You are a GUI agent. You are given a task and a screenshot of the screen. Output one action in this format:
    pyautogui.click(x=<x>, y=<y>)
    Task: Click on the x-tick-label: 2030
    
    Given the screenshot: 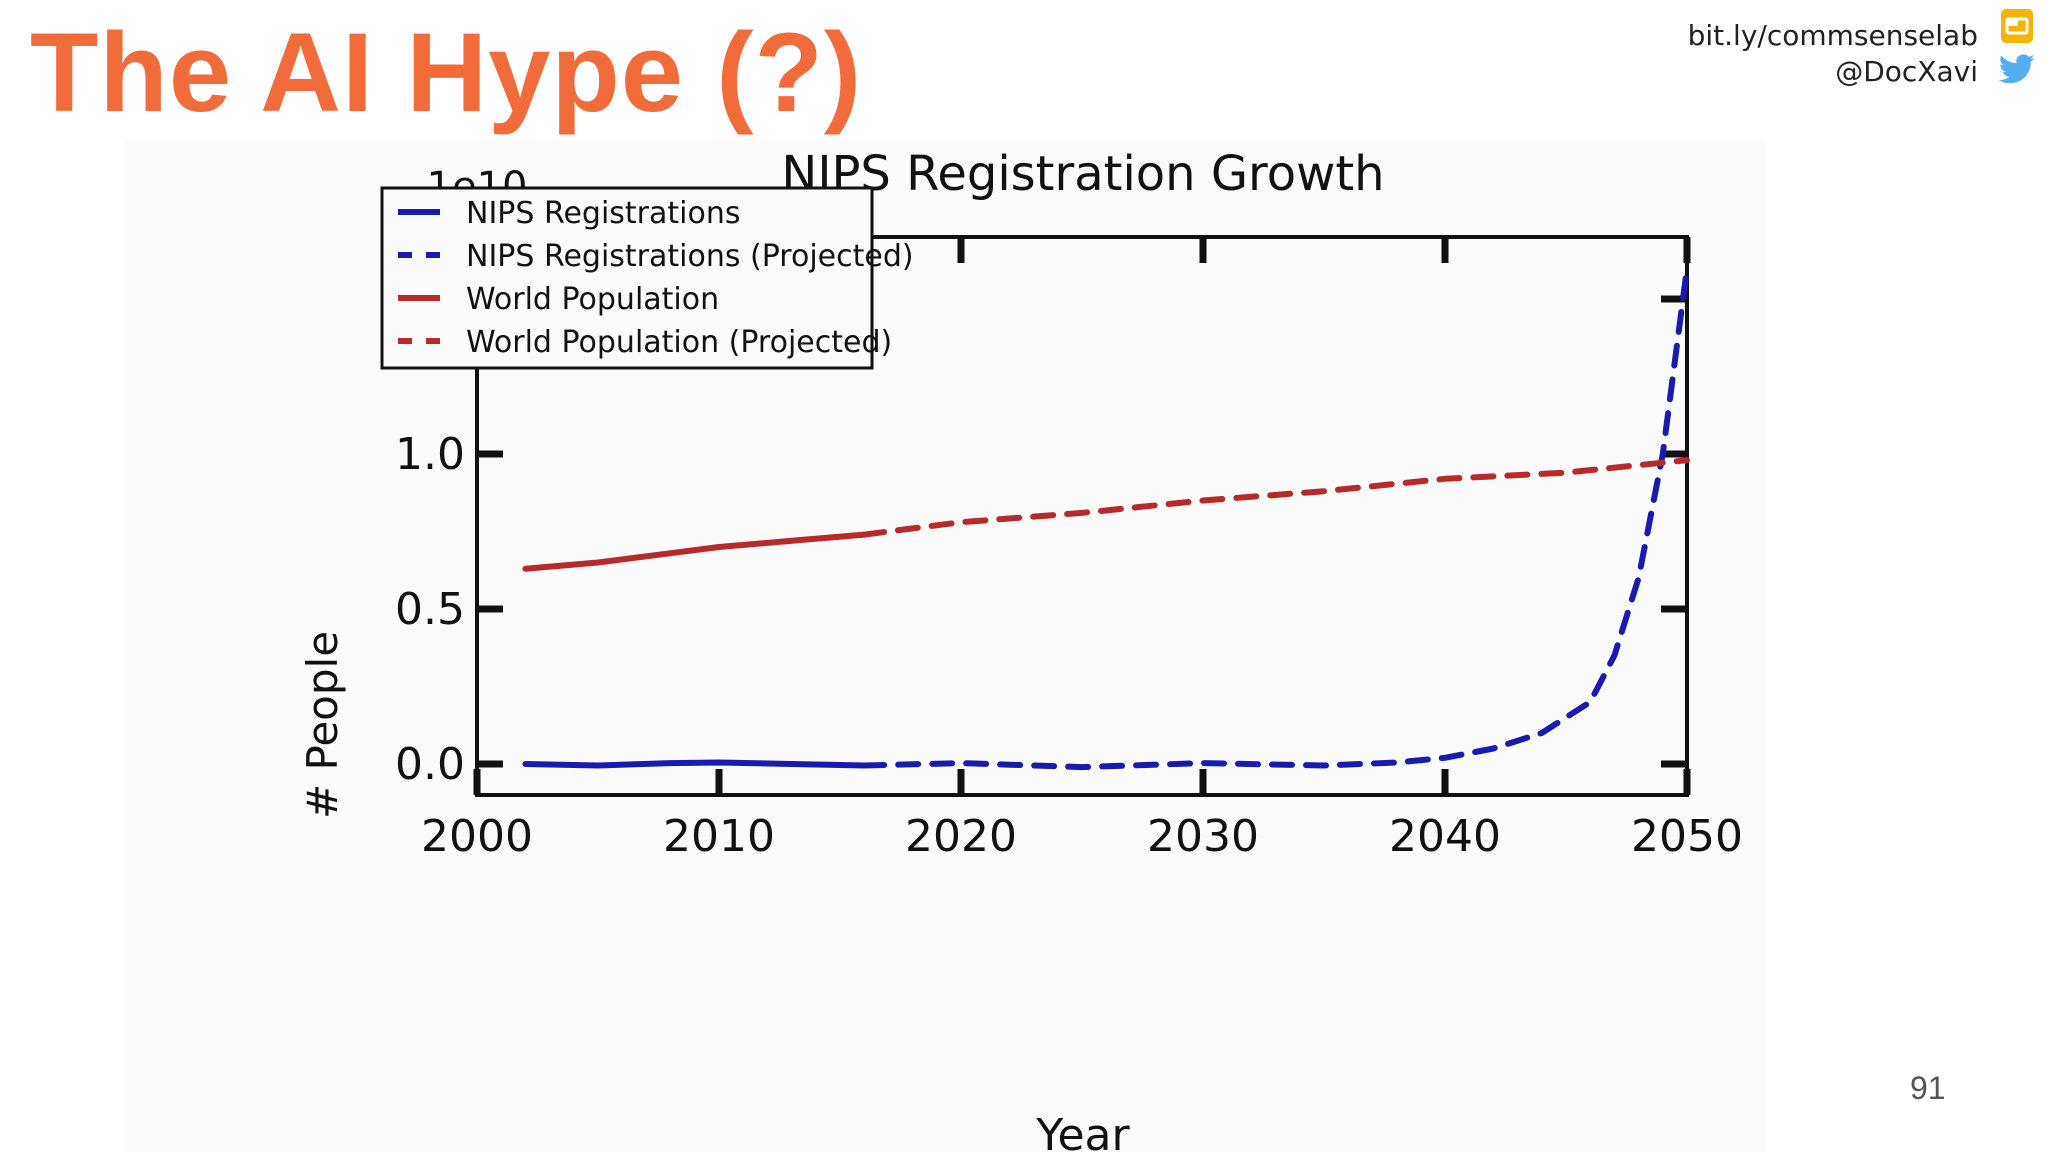 What is the action you would take?
    pyautogui.click(x=1203, y=836)
    